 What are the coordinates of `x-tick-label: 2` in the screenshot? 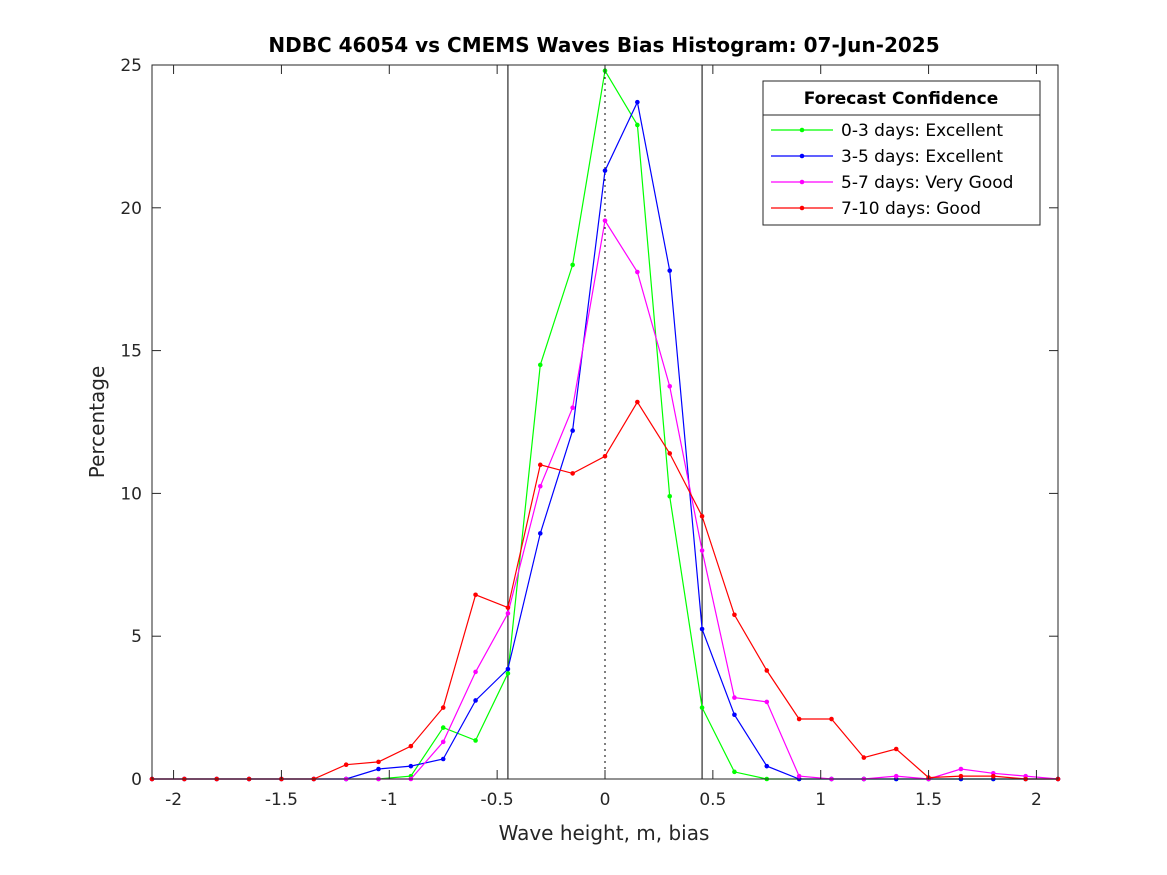 It's located at (1036, 800).